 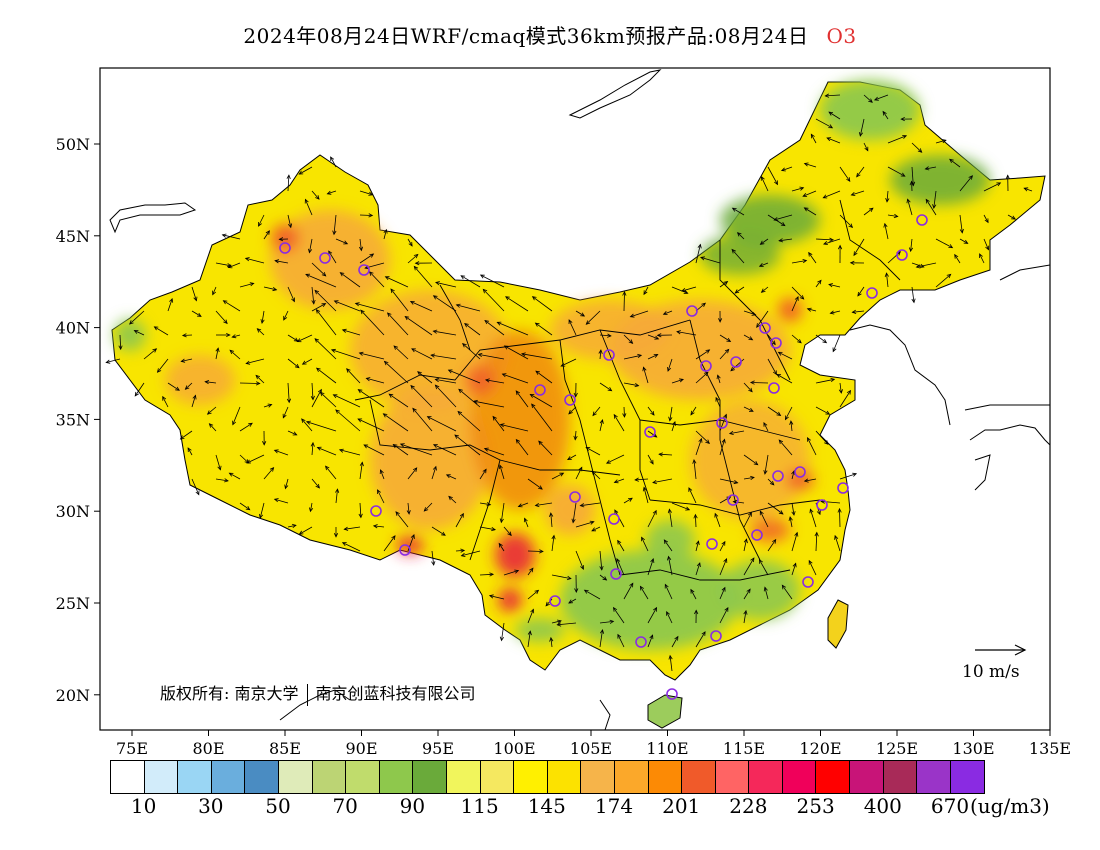 What do you see at coordinates (479, 806) in the screenshot?
I see `colorbar-label: 115` at bounding box center [479, 806].